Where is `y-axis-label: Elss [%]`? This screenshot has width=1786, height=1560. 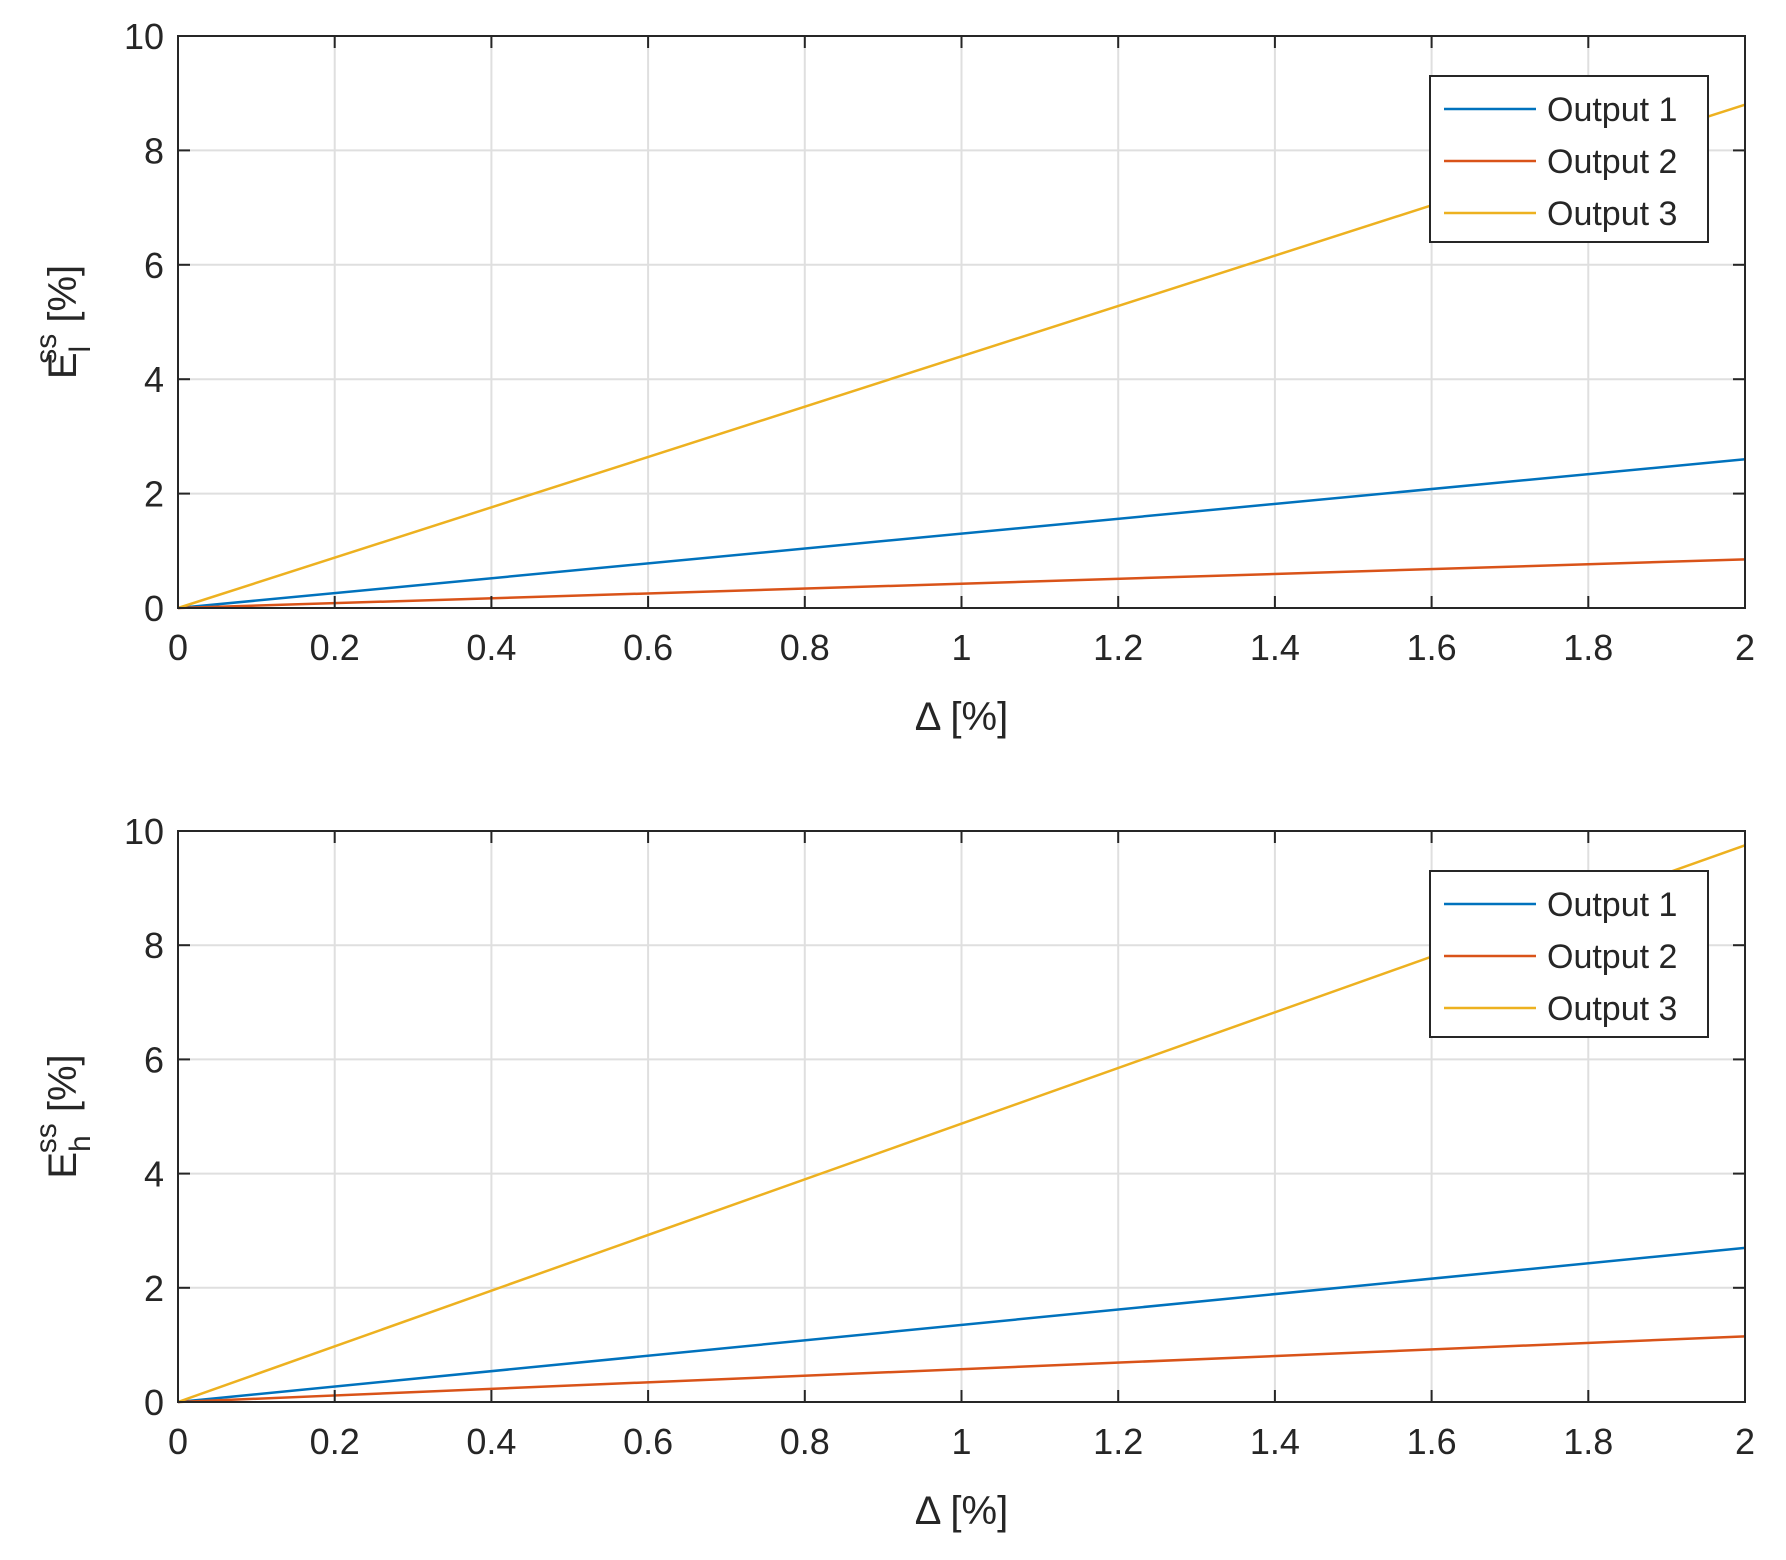
y-axis-label: Elss [%] is located at coordinates (63, 322).